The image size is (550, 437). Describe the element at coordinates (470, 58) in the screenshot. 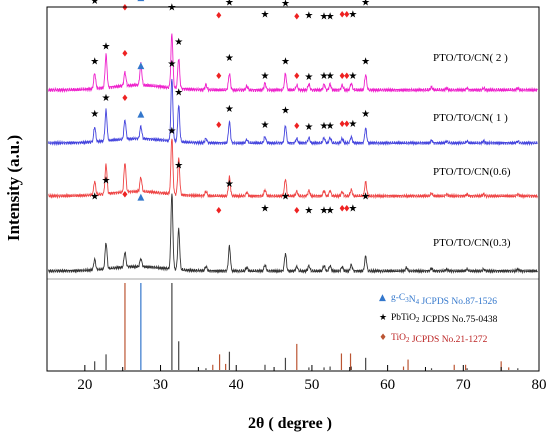

I see `sample-label-1: PTO/TO/CN( 2 )` at that location.